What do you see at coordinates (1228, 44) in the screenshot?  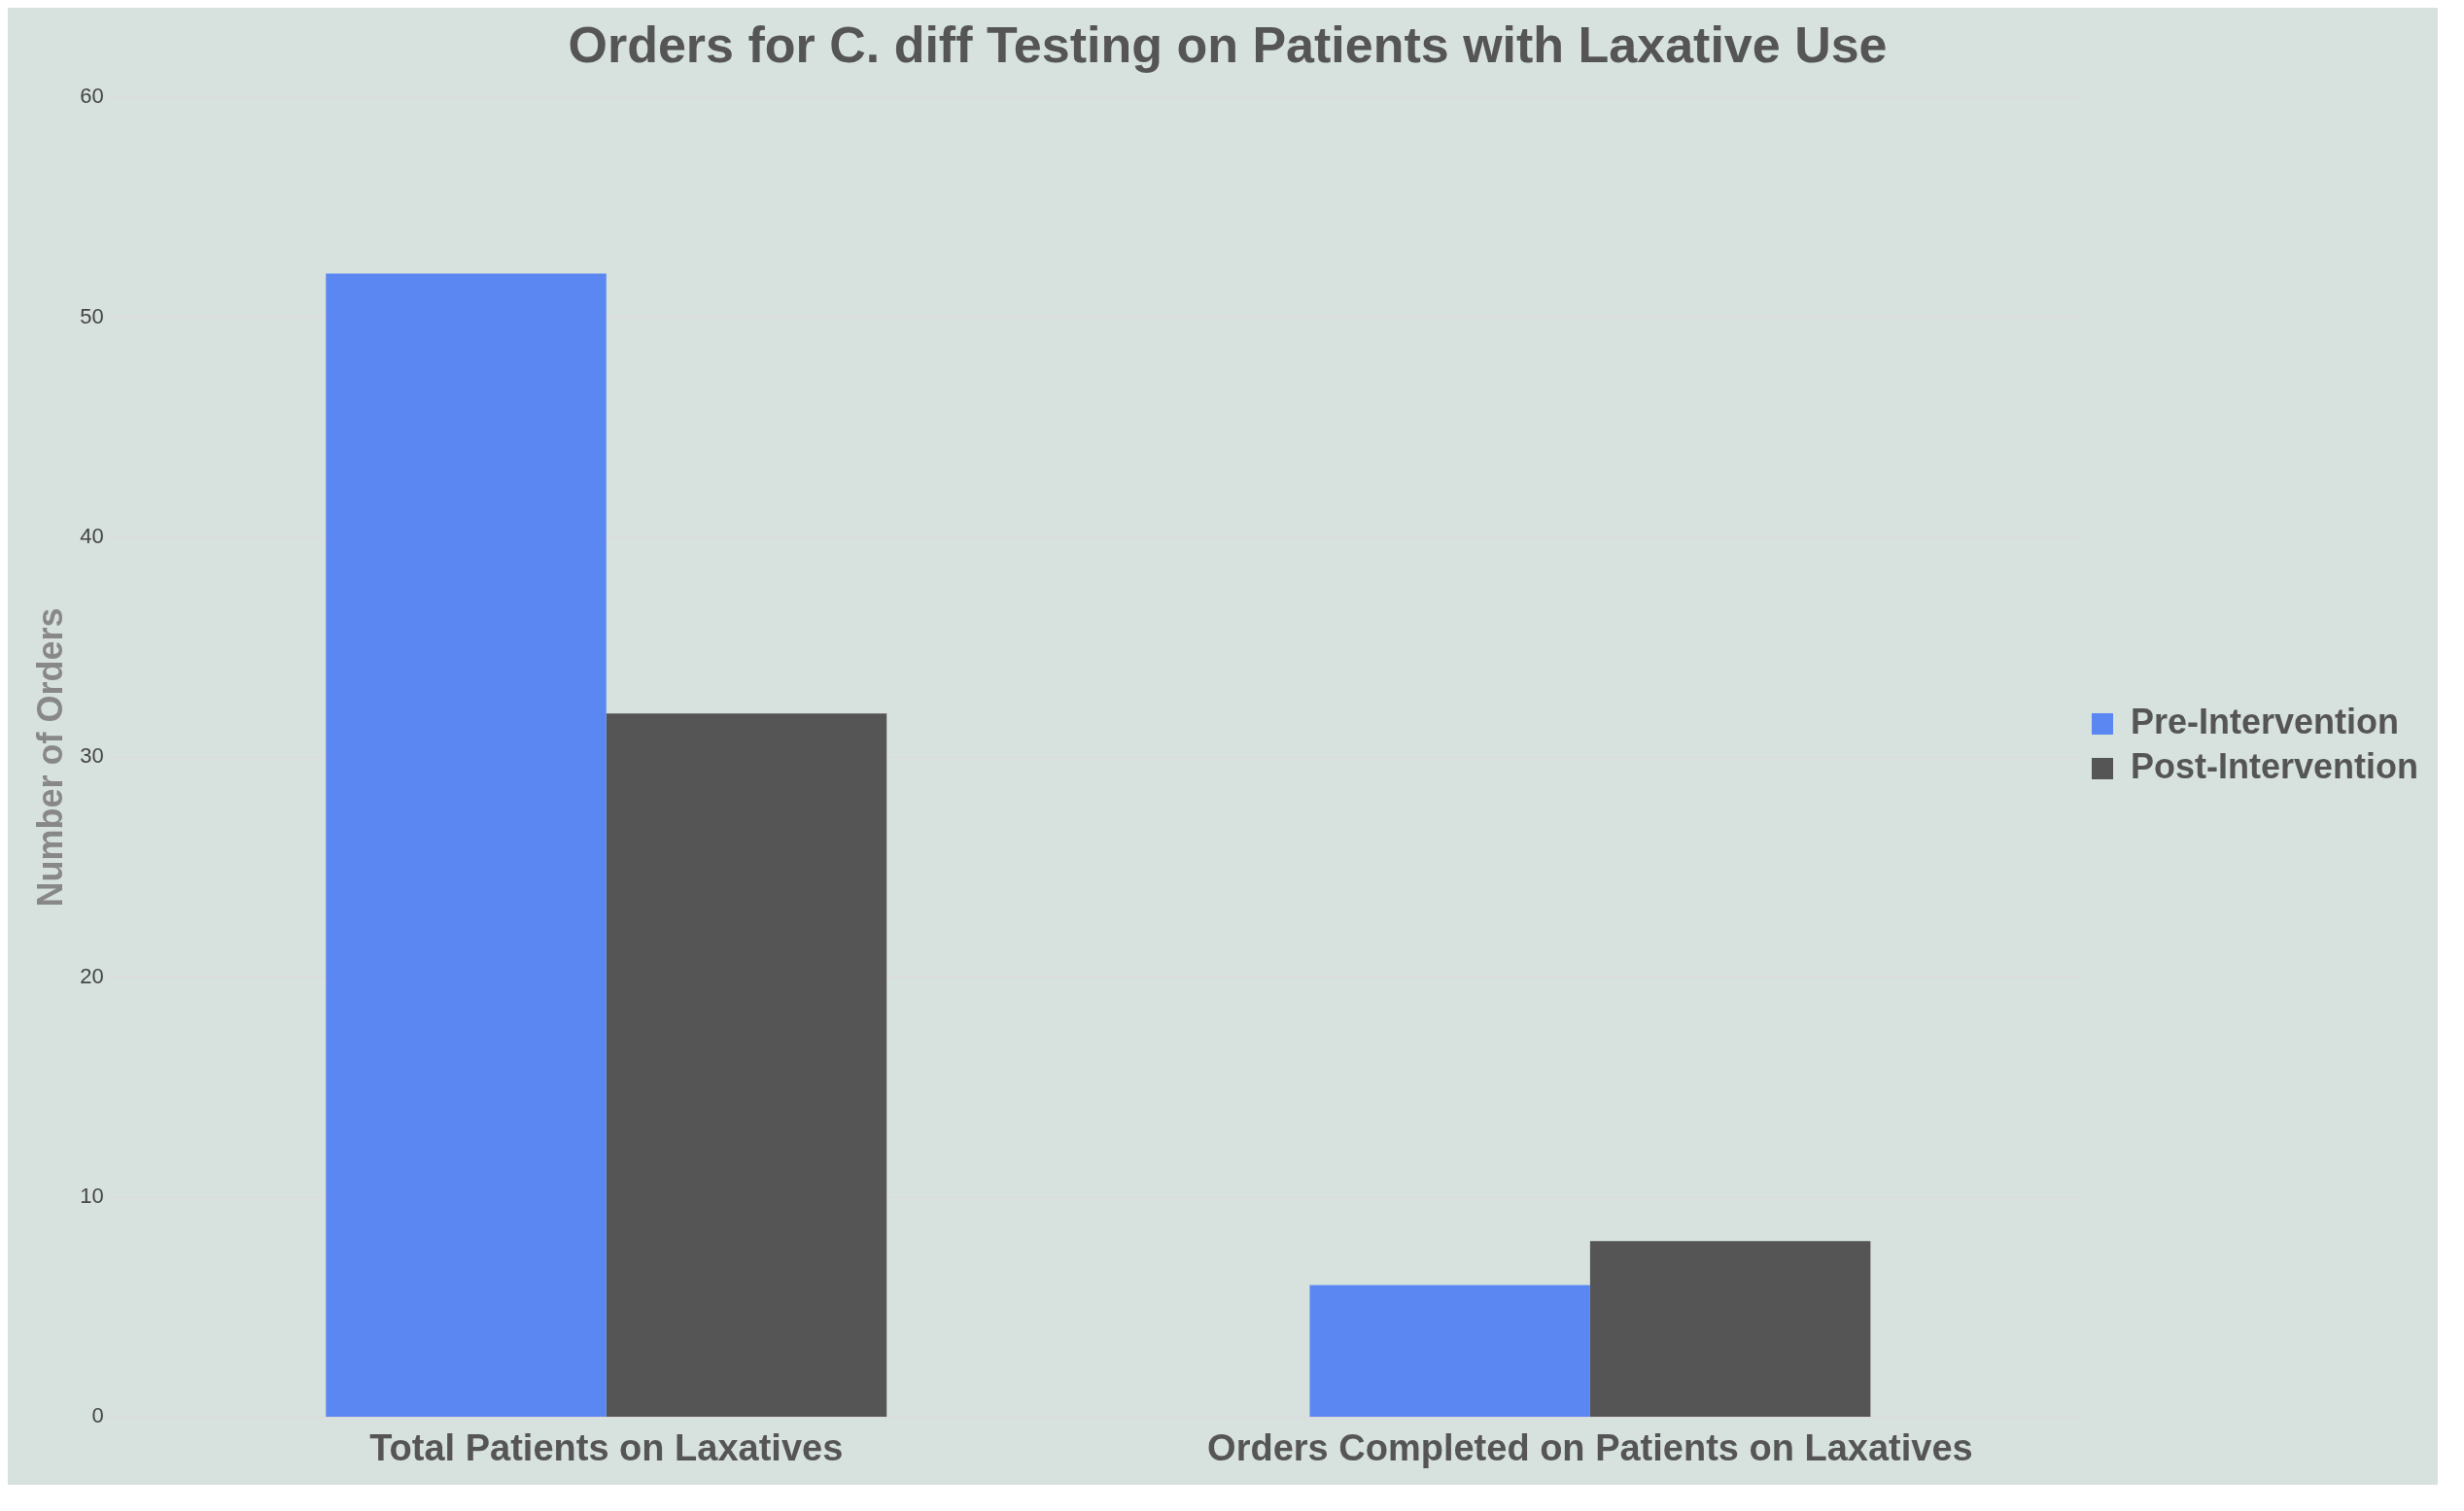 I see `chart-title: Orders for C. diff Testing on Patients with Laxative Use` at bounding box center [1228, 44].